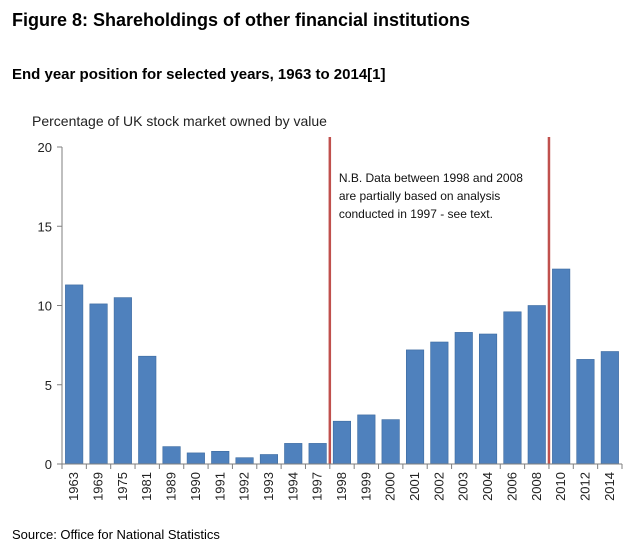  I want to click on x-tick-label-1963: 1963, so click(73, 486).